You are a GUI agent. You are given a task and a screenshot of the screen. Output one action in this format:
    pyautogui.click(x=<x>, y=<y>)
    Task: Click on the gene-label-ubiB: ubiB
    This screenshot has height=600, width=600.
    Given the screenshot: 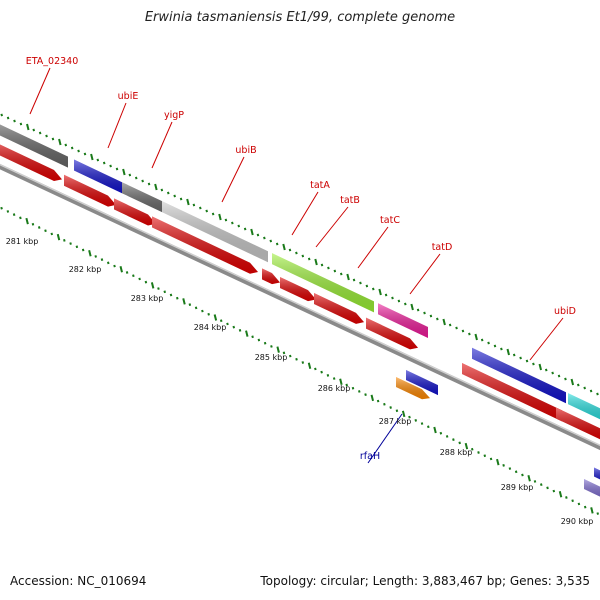 What is the action you would take?
    pyautogui.click(x=245, y=150)
    